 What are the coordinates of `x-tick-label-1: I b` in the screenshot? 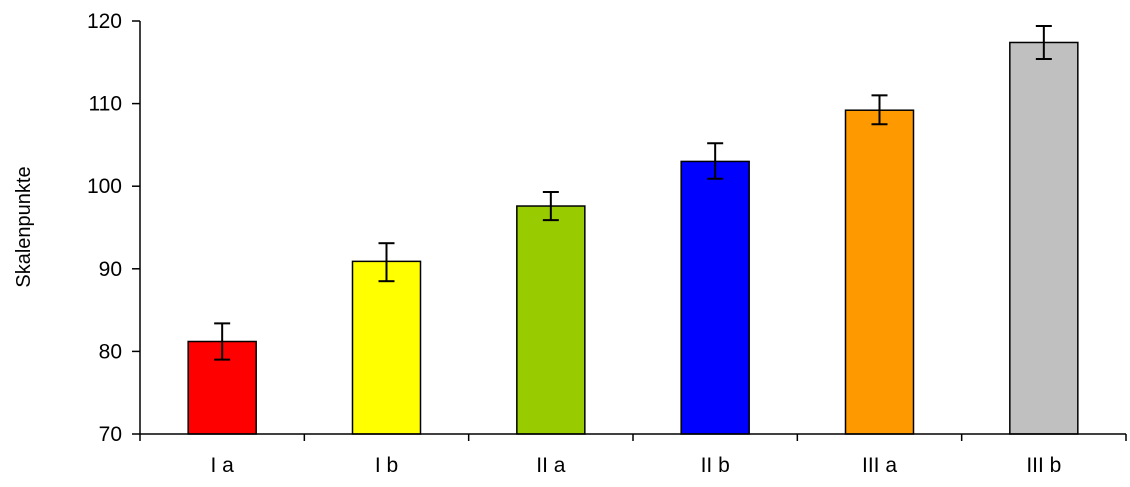 It's located at (386, 465).